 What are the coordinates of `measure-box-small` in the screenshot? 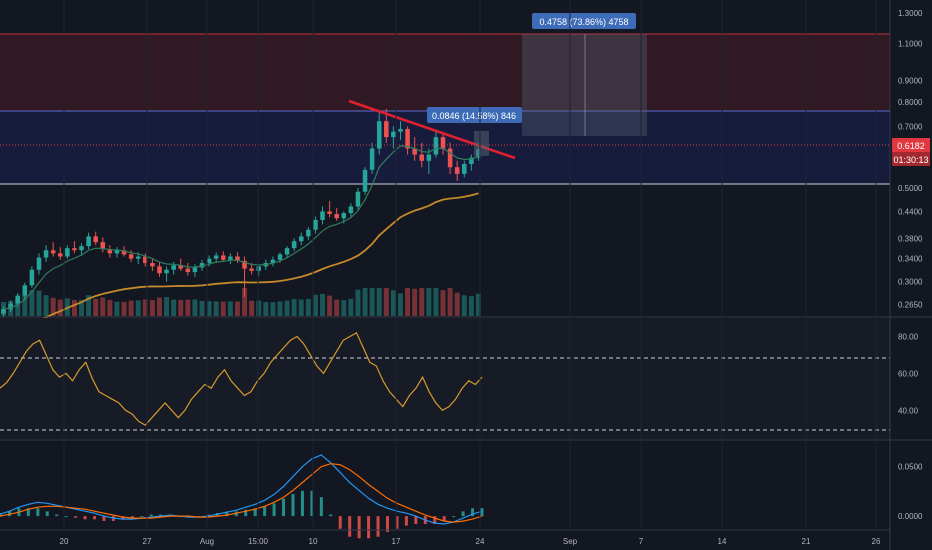 It's located at (481, 143).